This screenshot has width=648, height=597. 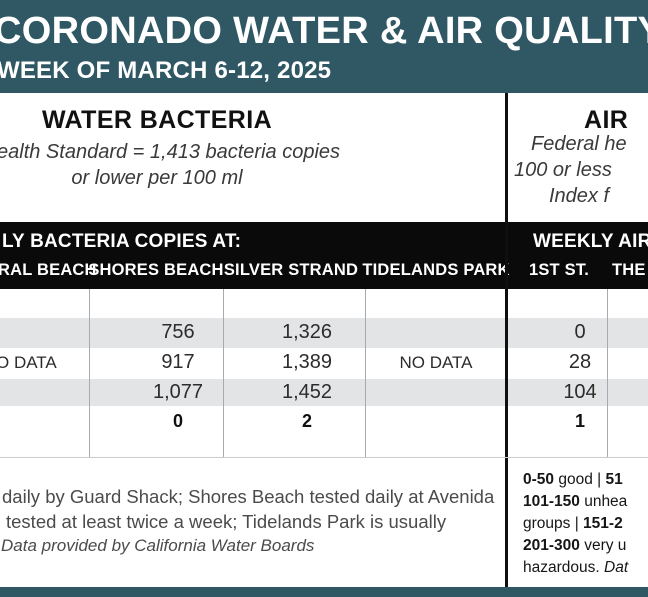 I want to click on footer-teal-band, so click(x=324, y=592).